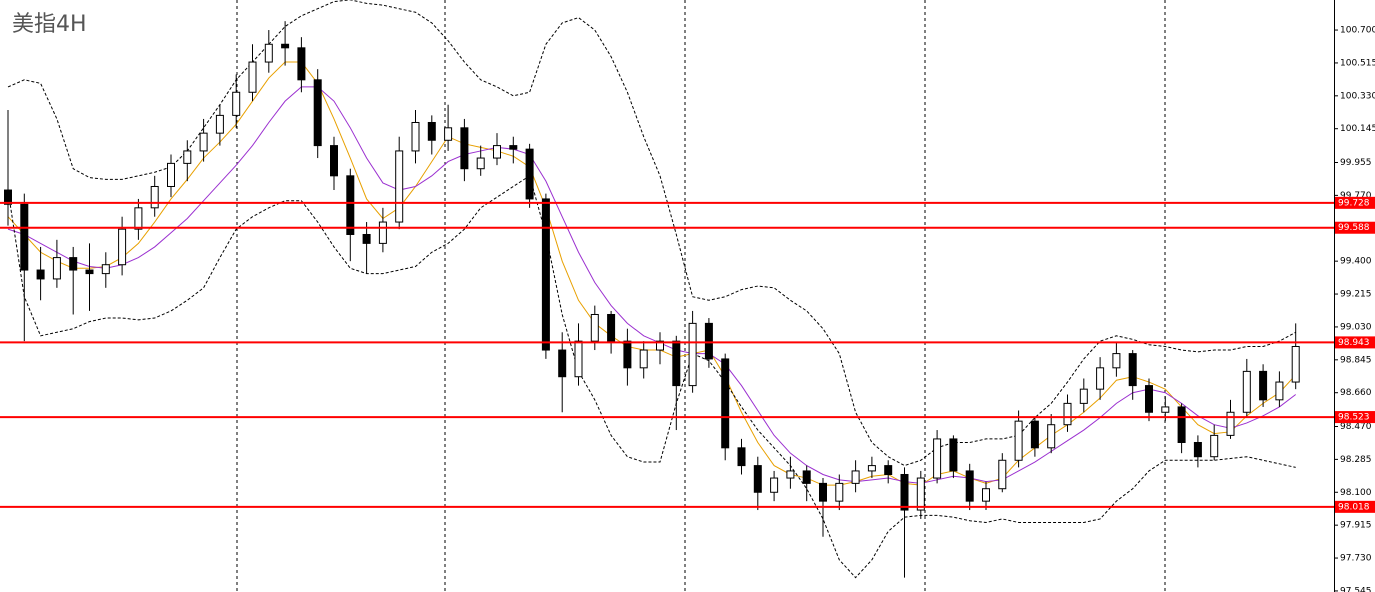 This screenshot has height=592, width=1375. What do you see at coordinates (1357, 63) in the screenshot?
I see `y-tick-label: 100.515` at bounding box center [1357, 63].